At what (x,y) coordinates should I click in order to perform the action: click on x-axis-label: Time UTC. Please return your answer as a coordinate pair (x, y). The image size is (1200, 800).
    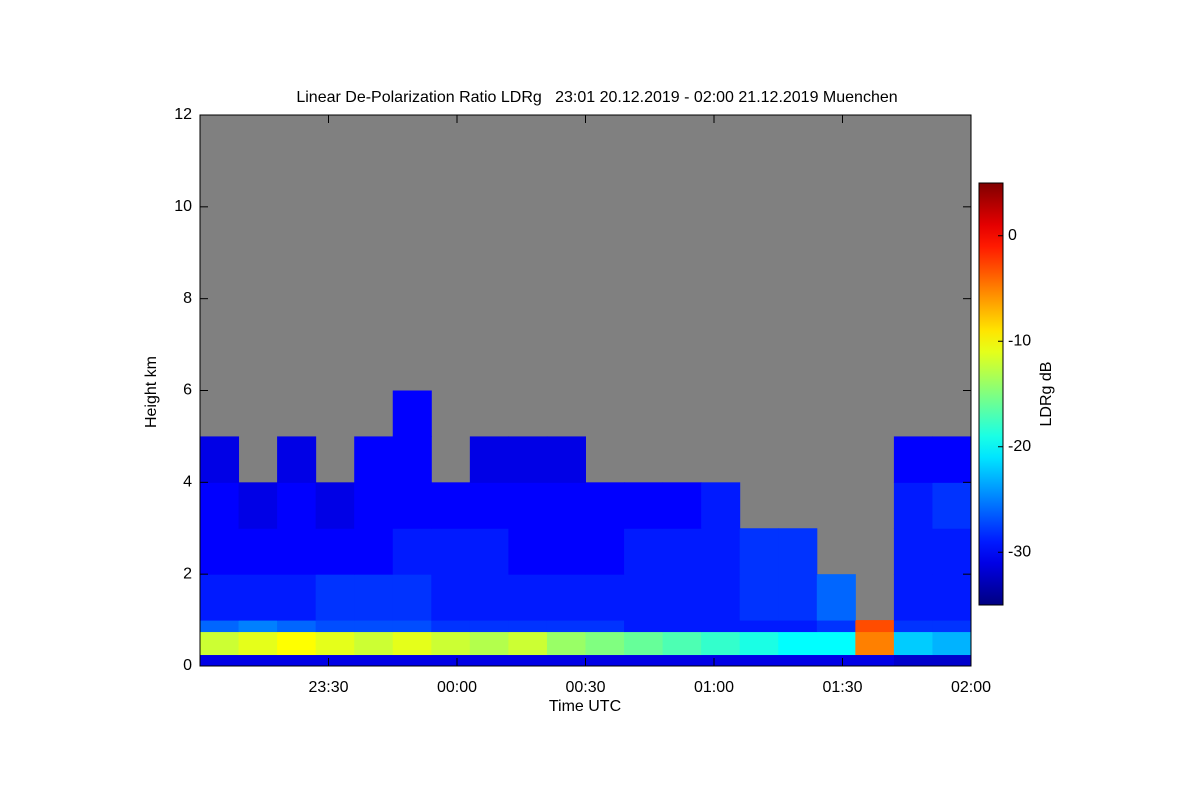
    Looking at the image, I should click on (585, 706).